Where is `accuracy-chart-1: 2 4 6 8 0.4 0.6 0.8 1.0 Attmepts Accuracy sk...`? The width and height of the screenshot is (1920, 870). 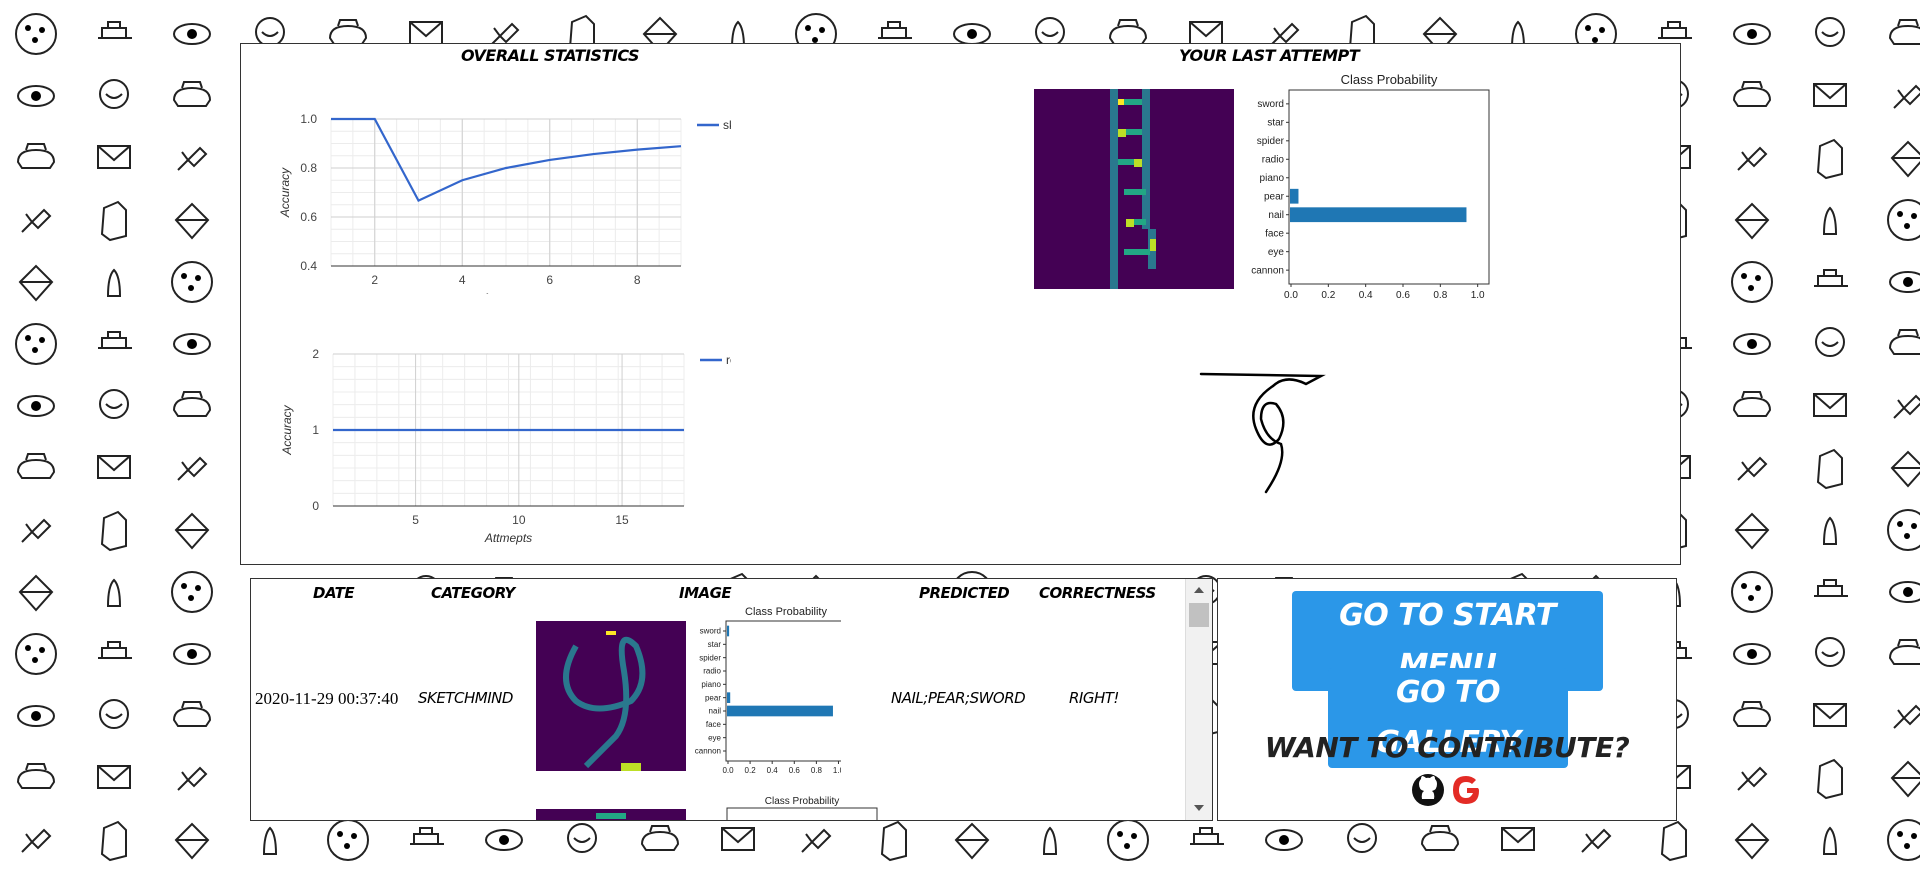 accuracy-chart-1: 2 4 6 8 0.4 0.6 0.8 1.0 Attmepts Accuracy sk... is located at coordinates (504, 203).